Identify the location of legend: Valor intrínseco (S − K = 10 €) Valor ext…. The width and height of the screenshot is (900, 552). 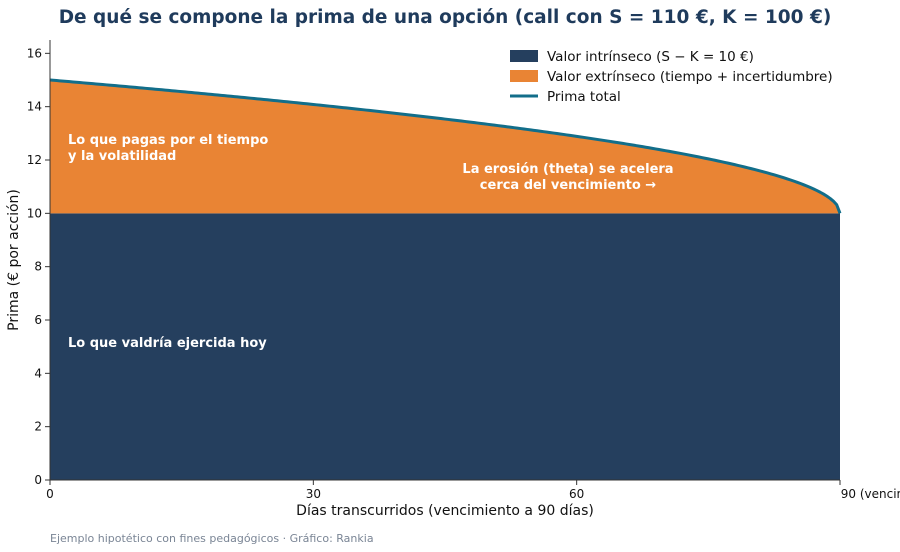
(671, 77).